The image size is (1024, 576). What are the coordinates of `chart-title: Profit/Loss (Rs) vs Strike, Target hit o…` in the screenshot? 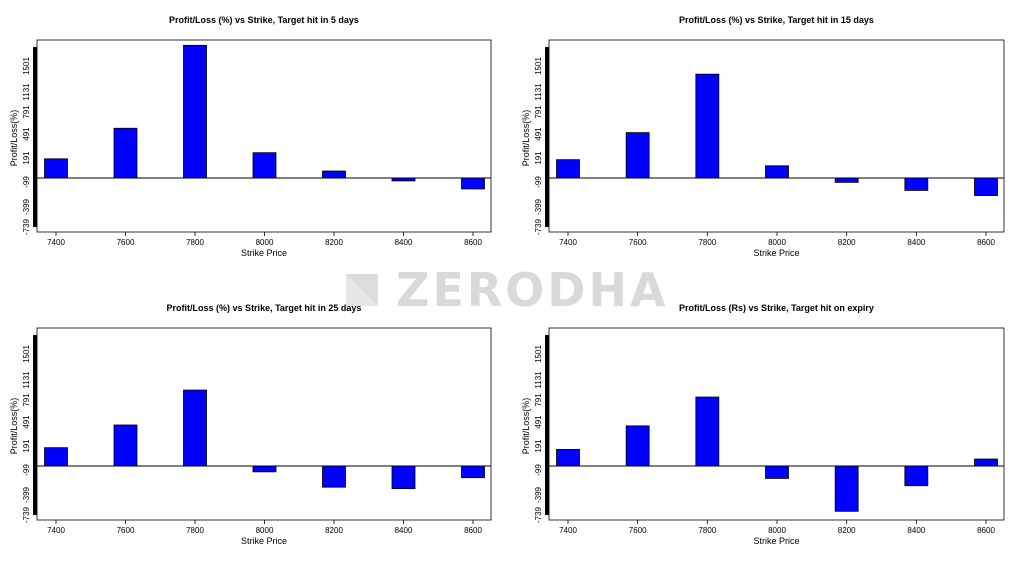 It's located at (776, 308).